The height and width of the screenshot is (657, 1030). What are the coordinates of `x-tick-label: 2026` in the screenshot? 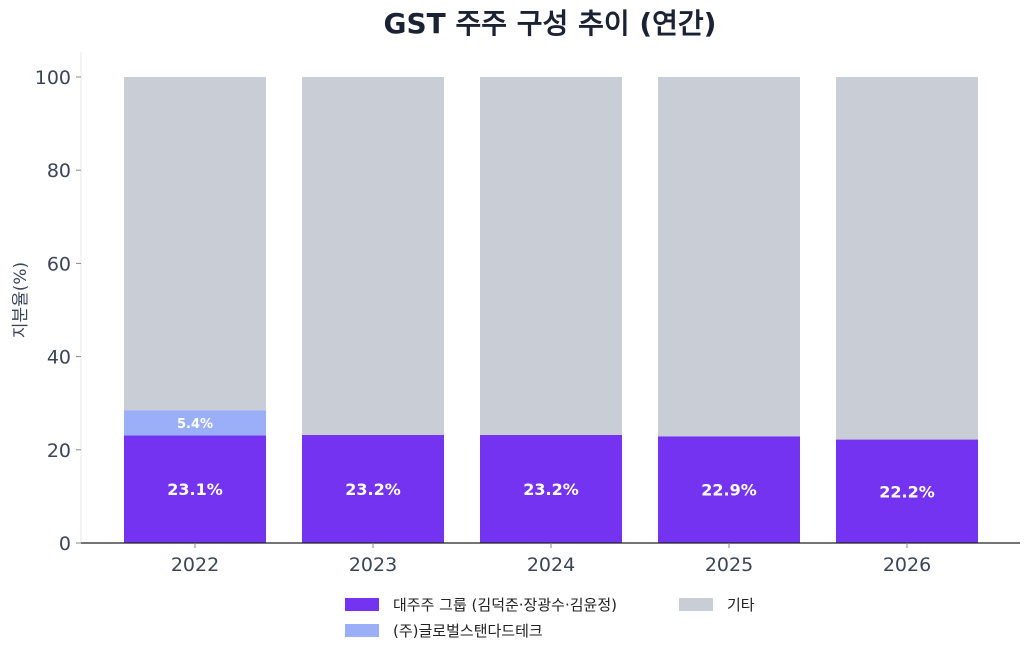 It's located at (907, 565).